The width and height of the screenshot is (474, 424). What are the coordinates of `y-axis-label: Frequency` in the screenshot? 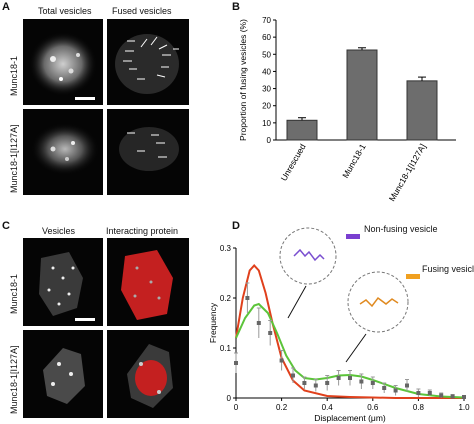 It's located at (213, 322).